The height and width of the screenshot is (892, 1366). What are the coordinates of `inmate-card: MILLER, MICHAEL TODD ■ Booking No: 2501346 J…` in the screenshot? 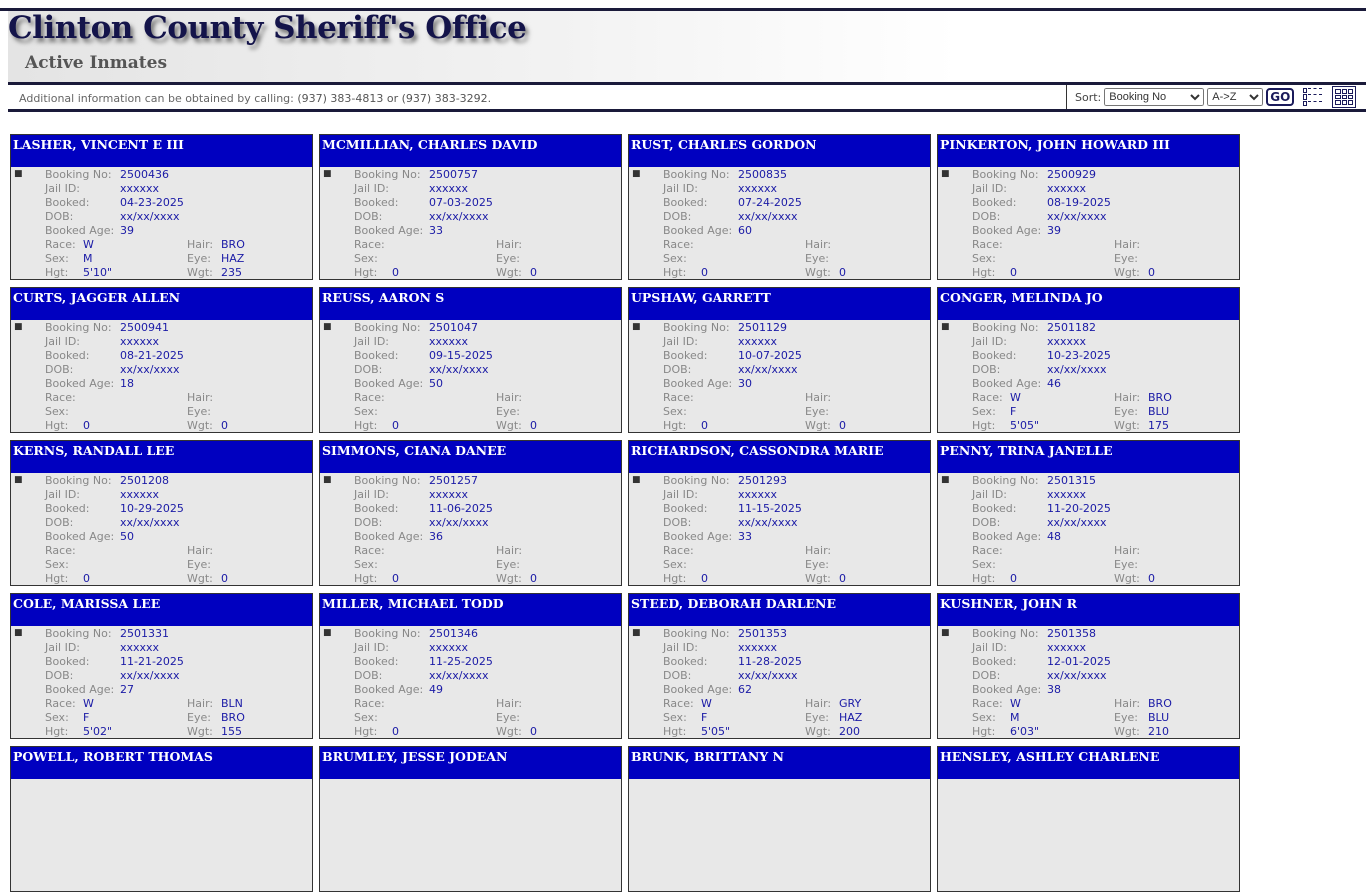 It's located at (470, 666).